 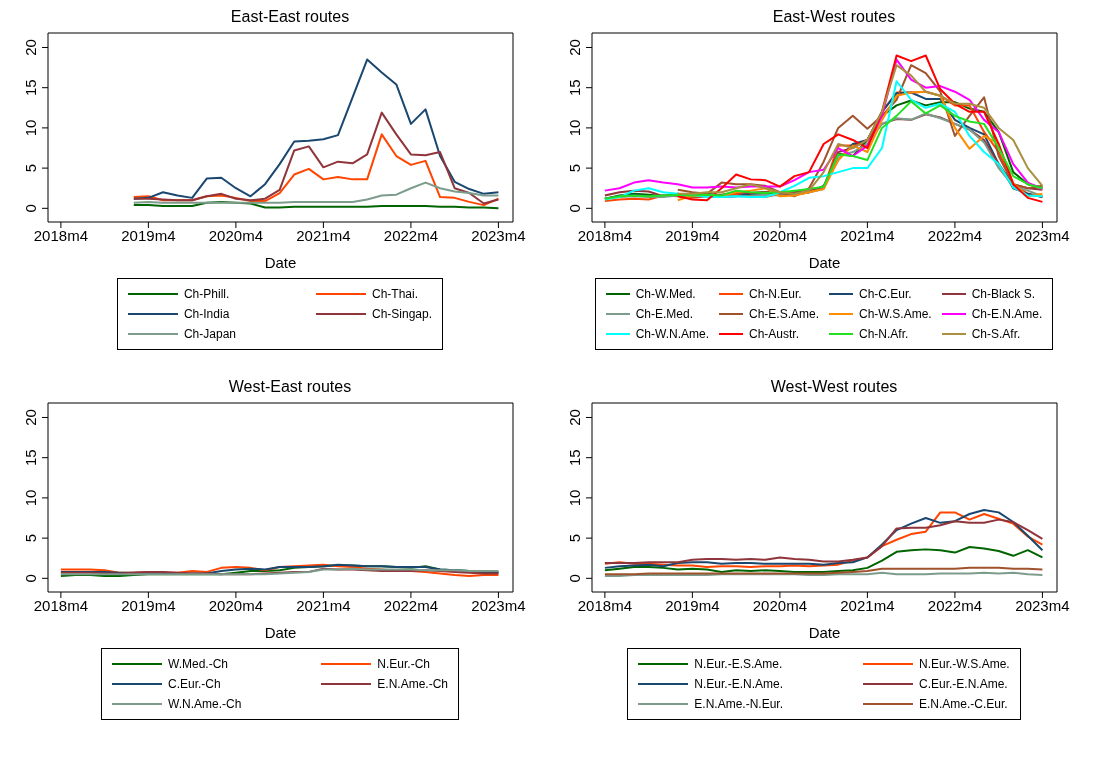 What do you see at coordinates (206, 294) in the screenshot?
I see `legend-label: Ch-Phill.` at bounding box center [206, 294].